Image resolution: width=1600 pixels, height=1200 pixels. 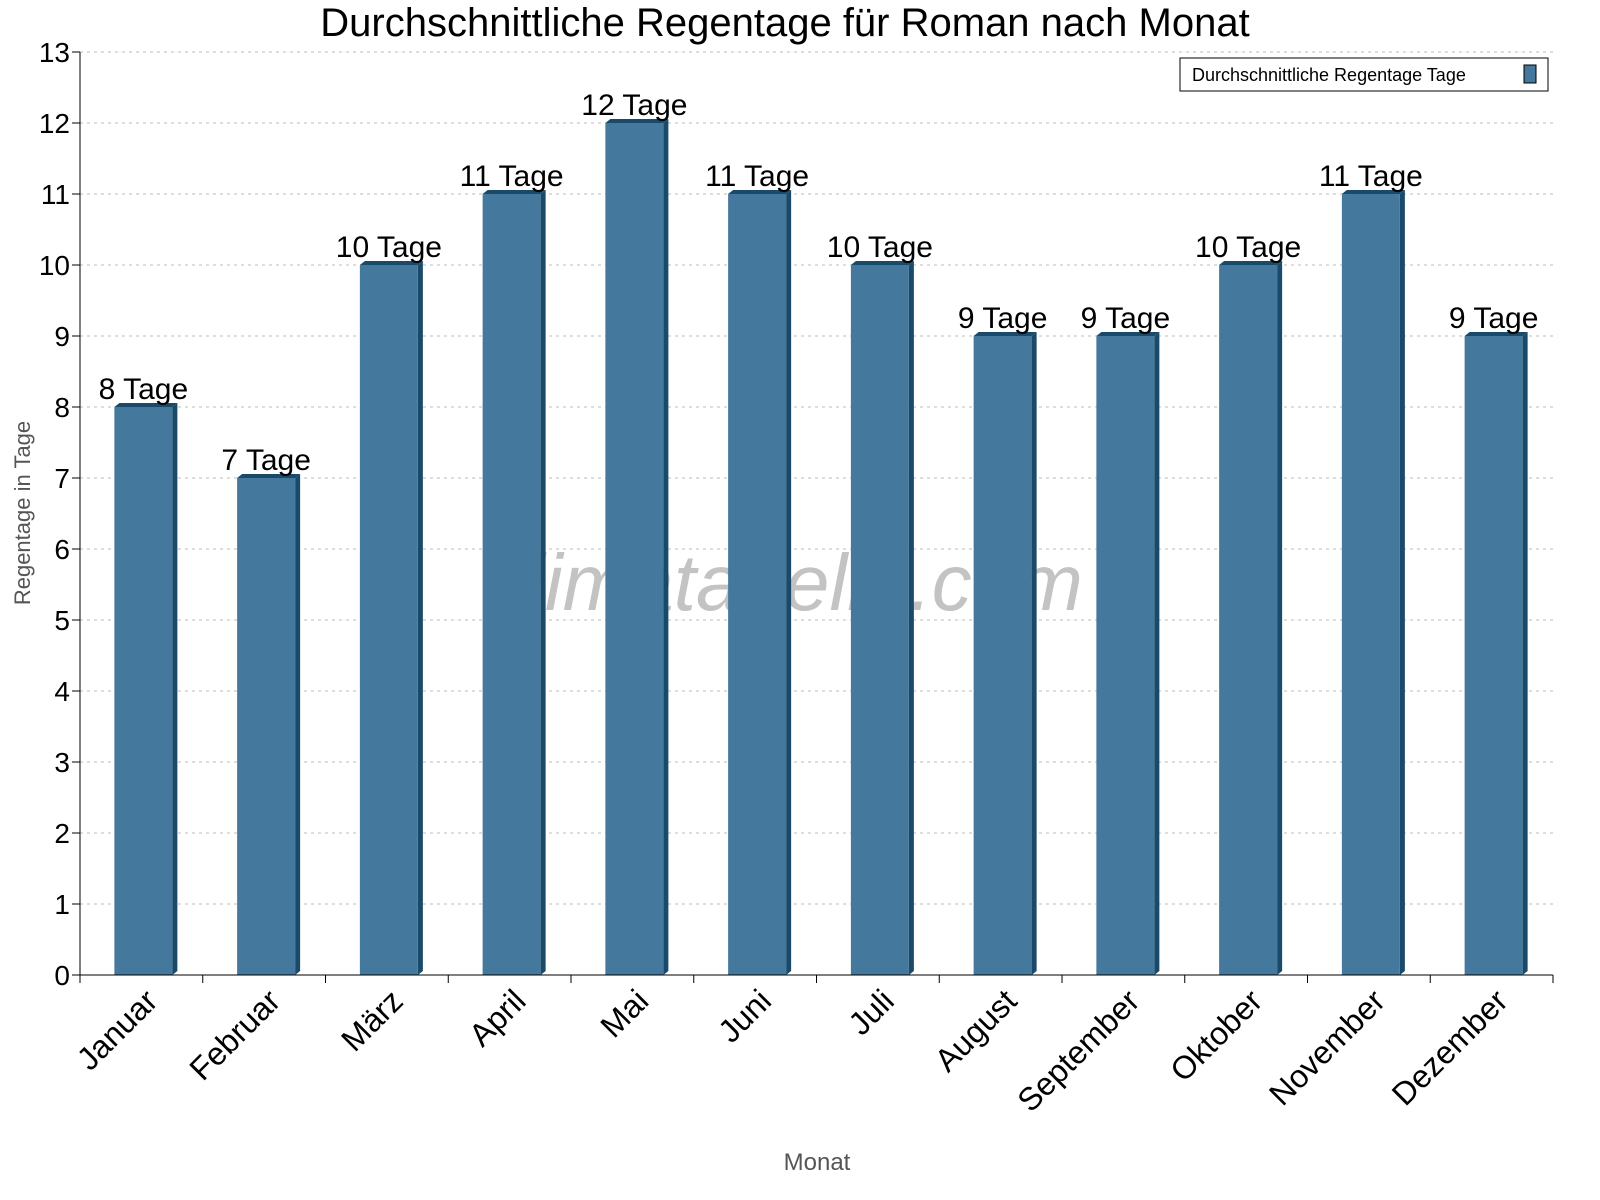 I want to click on y-tick-label: 7, so click(x=62, y=478).